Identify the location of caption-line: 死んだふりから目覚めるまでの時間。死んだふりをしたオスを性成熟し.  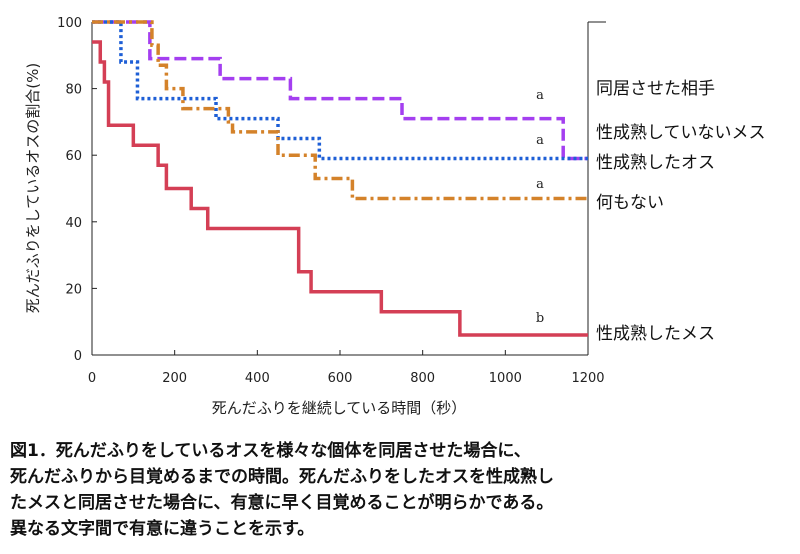
(282, 477).